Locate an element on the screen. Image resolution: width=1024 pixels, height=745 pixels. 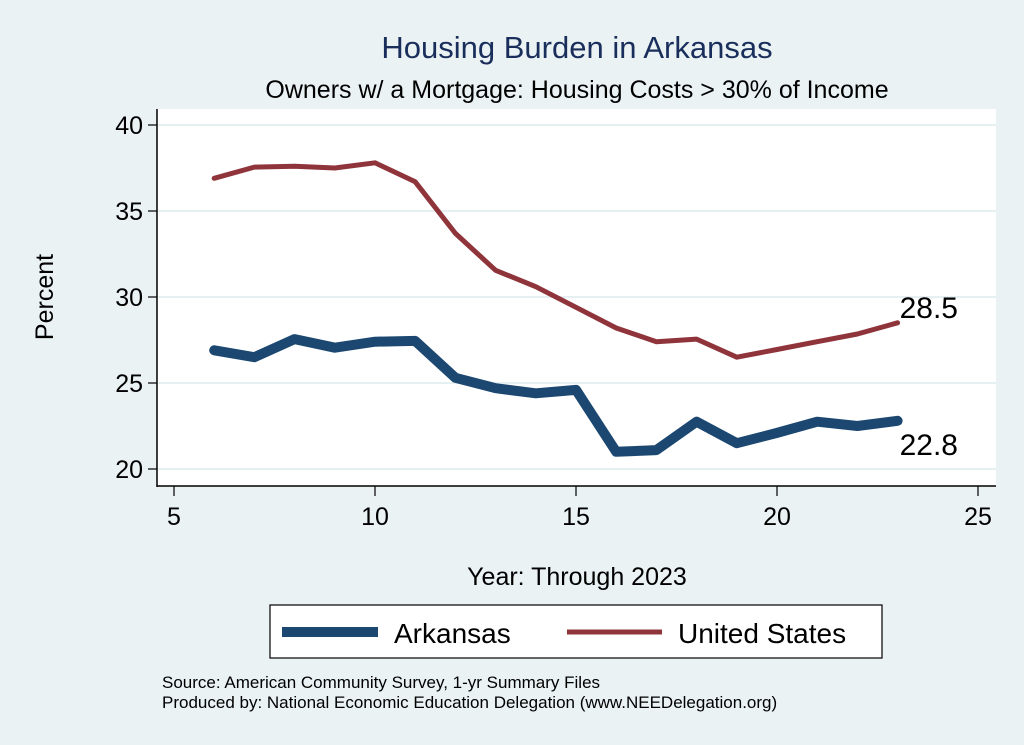
x-axis-label: Year: Through 2023 is located at coordinates (577, 577).